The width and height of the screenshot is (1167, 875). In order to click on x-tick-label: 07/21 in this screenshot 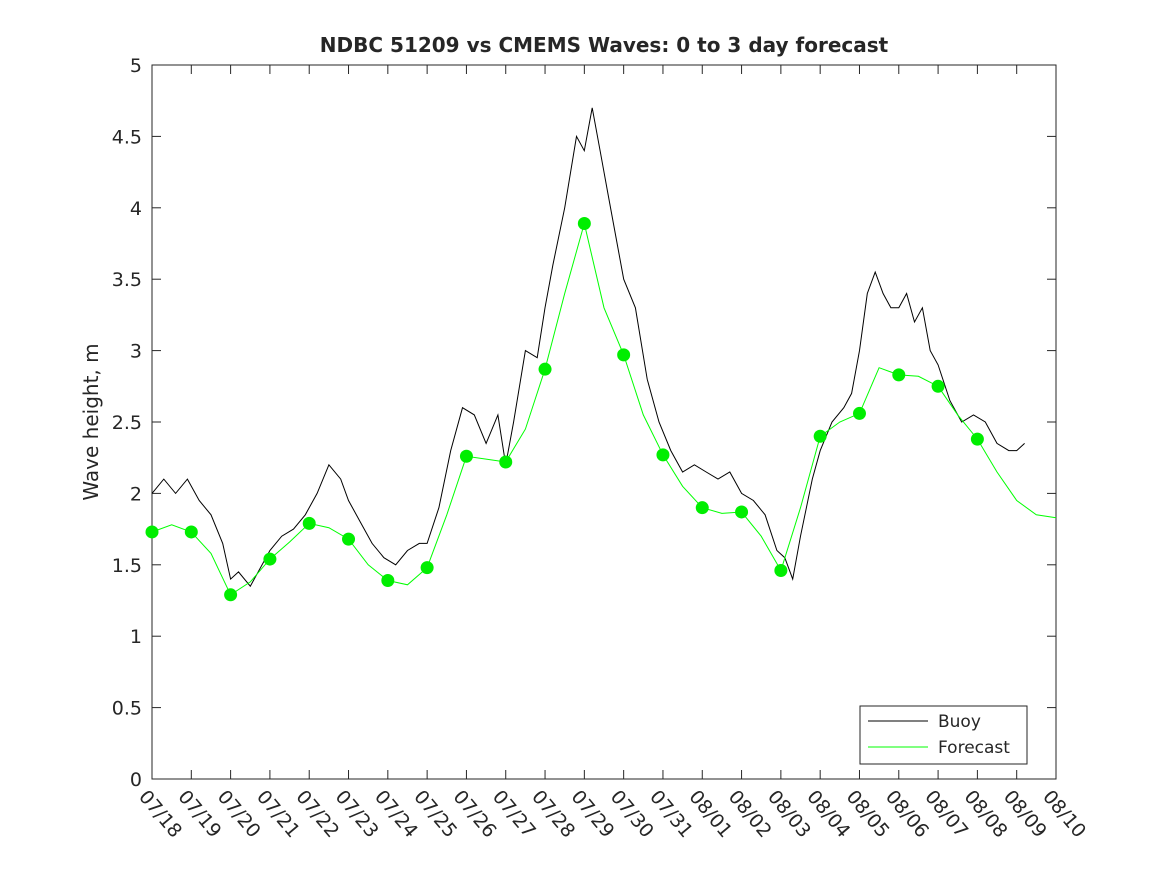, I will do `click(278, 814)`.